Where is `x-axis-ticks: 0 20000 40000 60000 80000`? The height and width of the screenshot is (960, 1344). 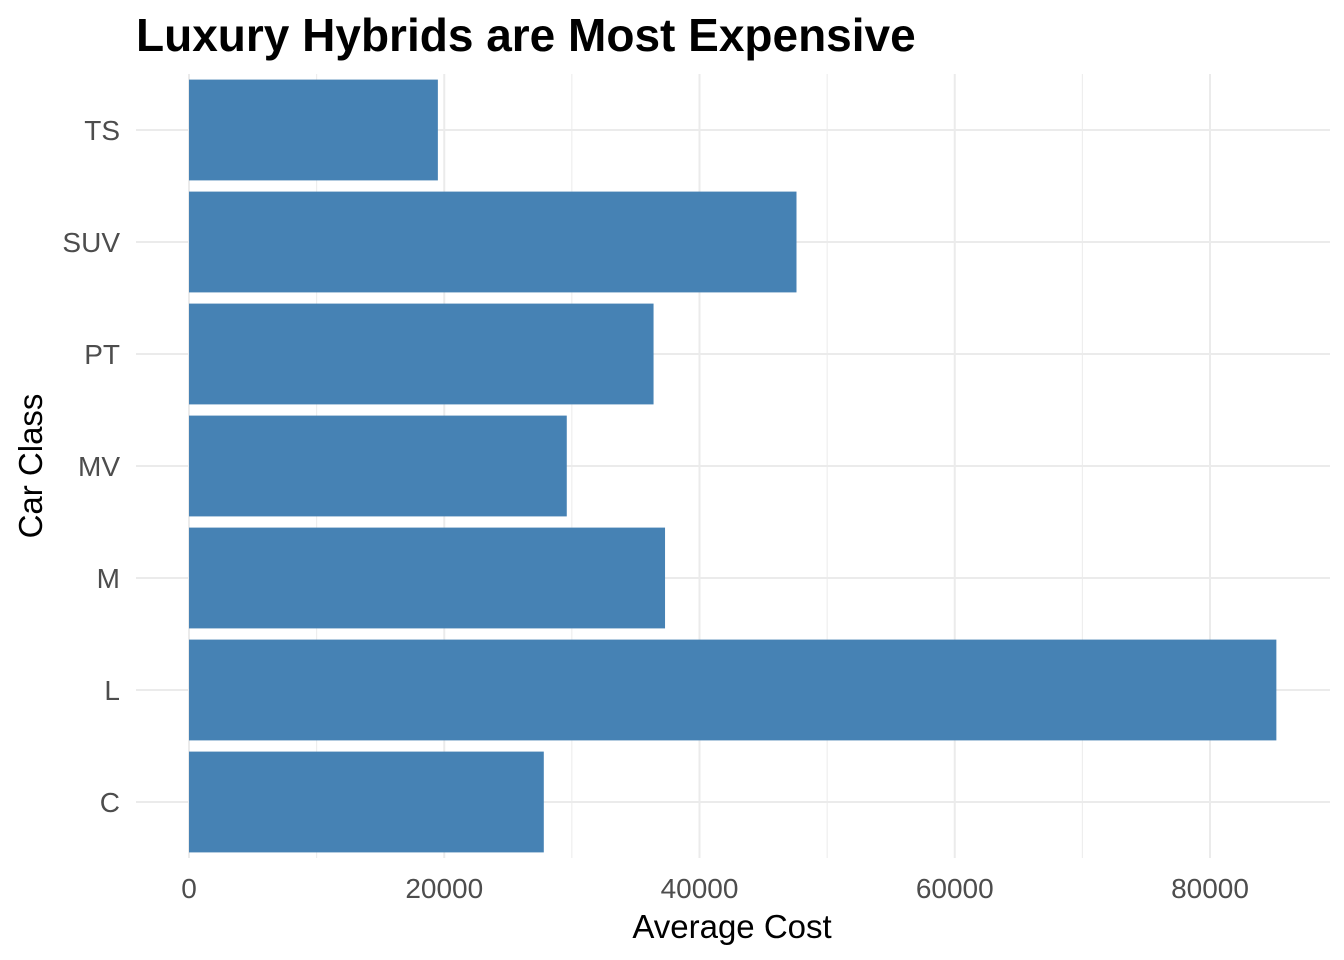 x-axis-ticks: 0 20000 40000 60000 80000 is located at coordinates (715, 888).